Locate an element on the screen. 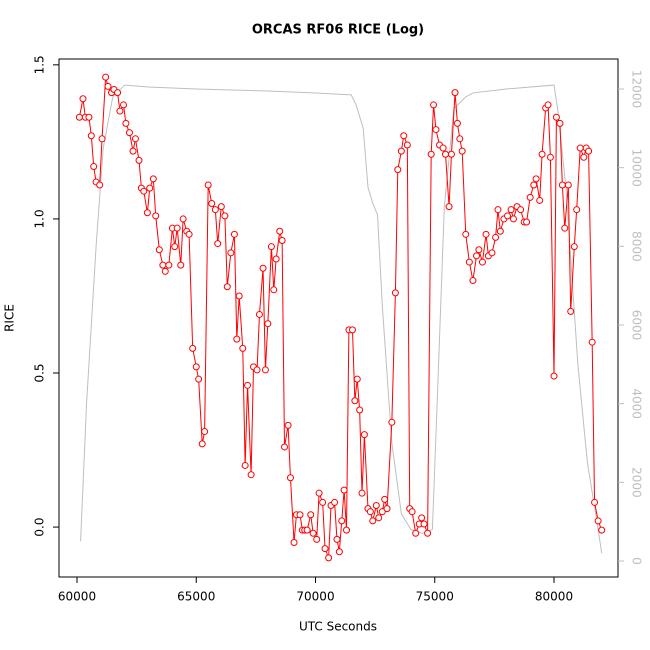 The height and width of the screenshot is (650, 650). y2-tick-label: 10000 is located at coordinates (637, 168).